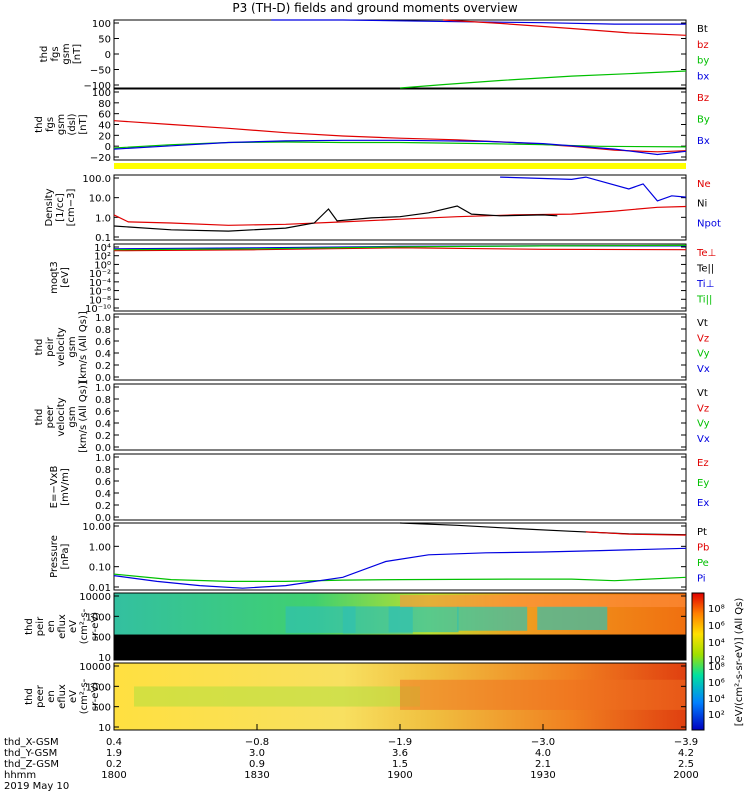 This screenshot has height=800, width=750. I want to click on mid-energy-band, so click(277, 696).